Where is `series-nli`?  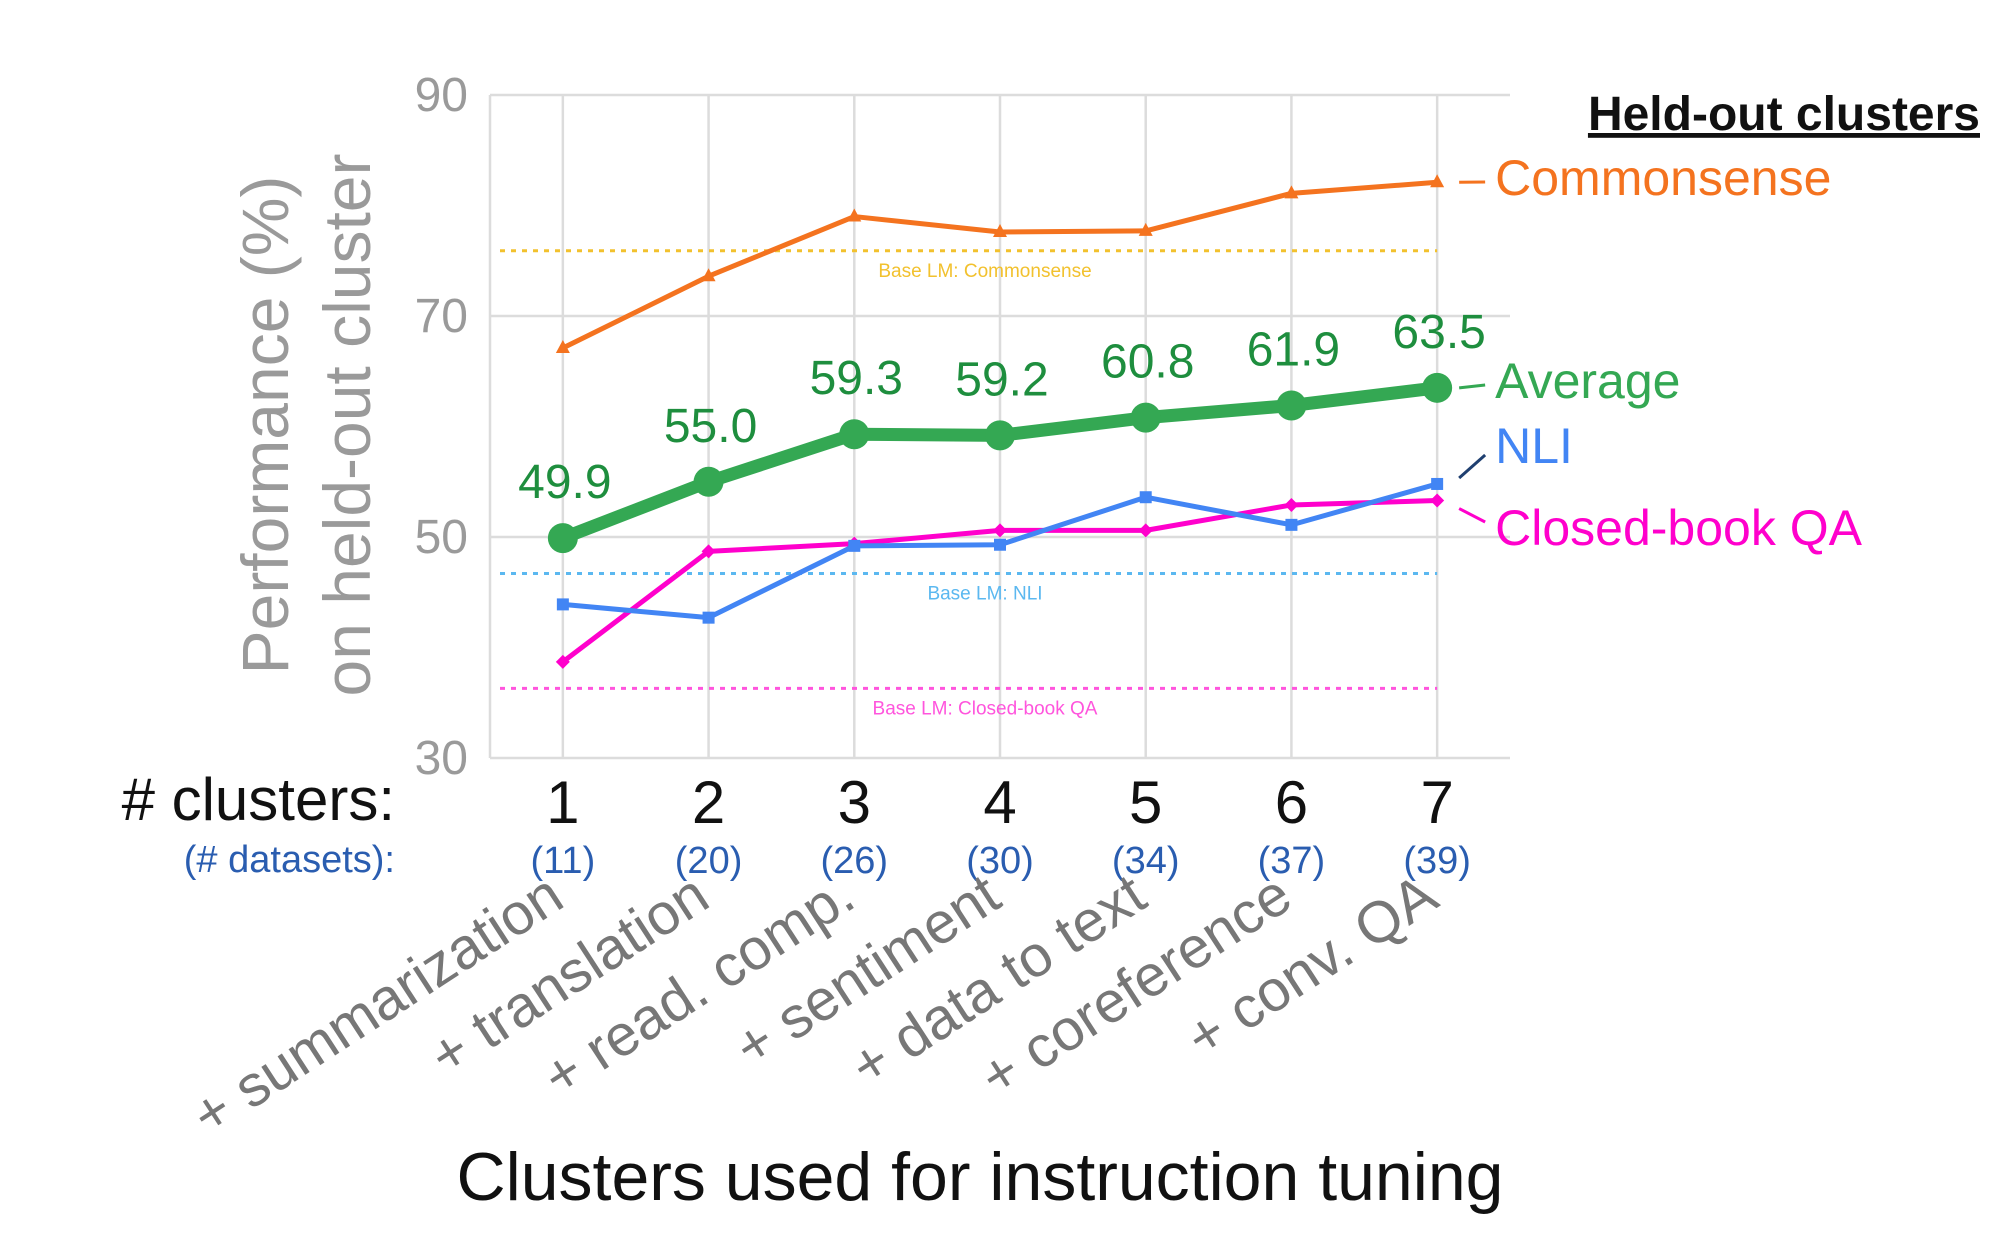
series-nli is located at coordinates (1000, 550).